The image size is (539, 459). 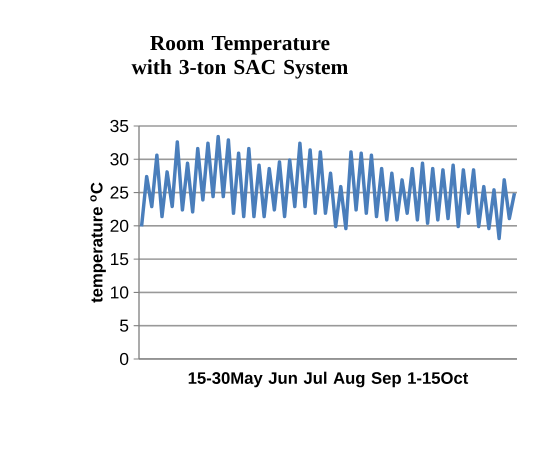 What do you see at coordinates (119, 192) in the screenshot?
I see `y-tick-label: 25` at bounding box center [119, 192].